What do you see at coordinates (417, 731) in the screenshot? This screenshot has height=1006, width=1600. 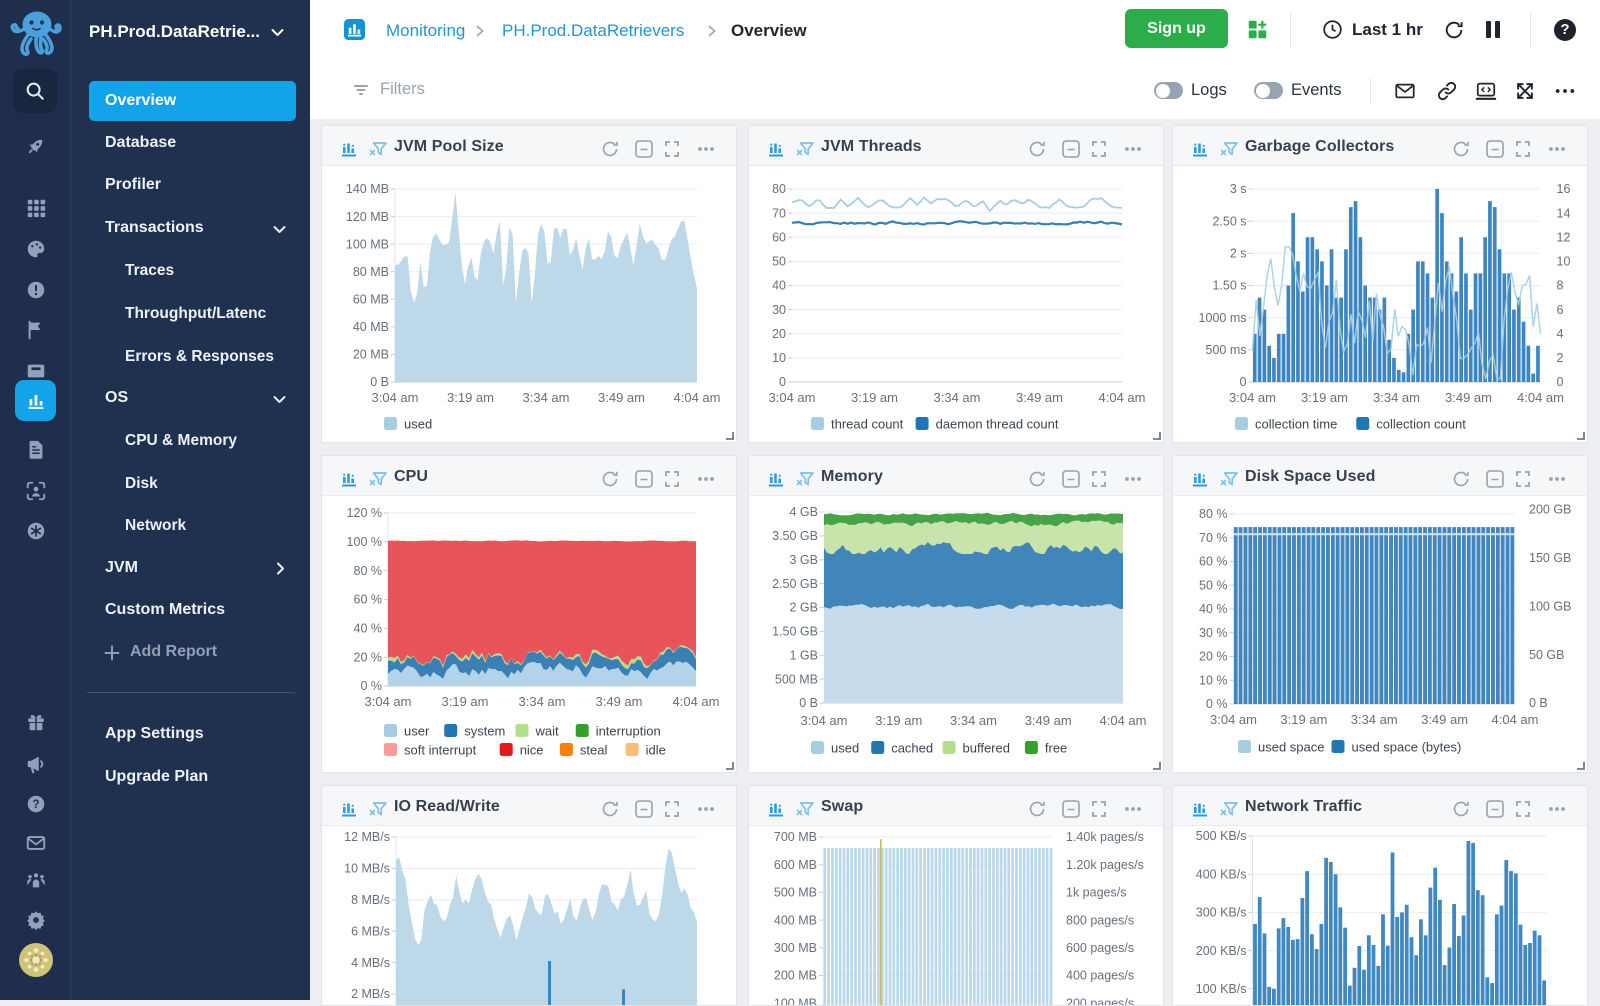 I see `svg-text: user` at bounding box center [417, 731].